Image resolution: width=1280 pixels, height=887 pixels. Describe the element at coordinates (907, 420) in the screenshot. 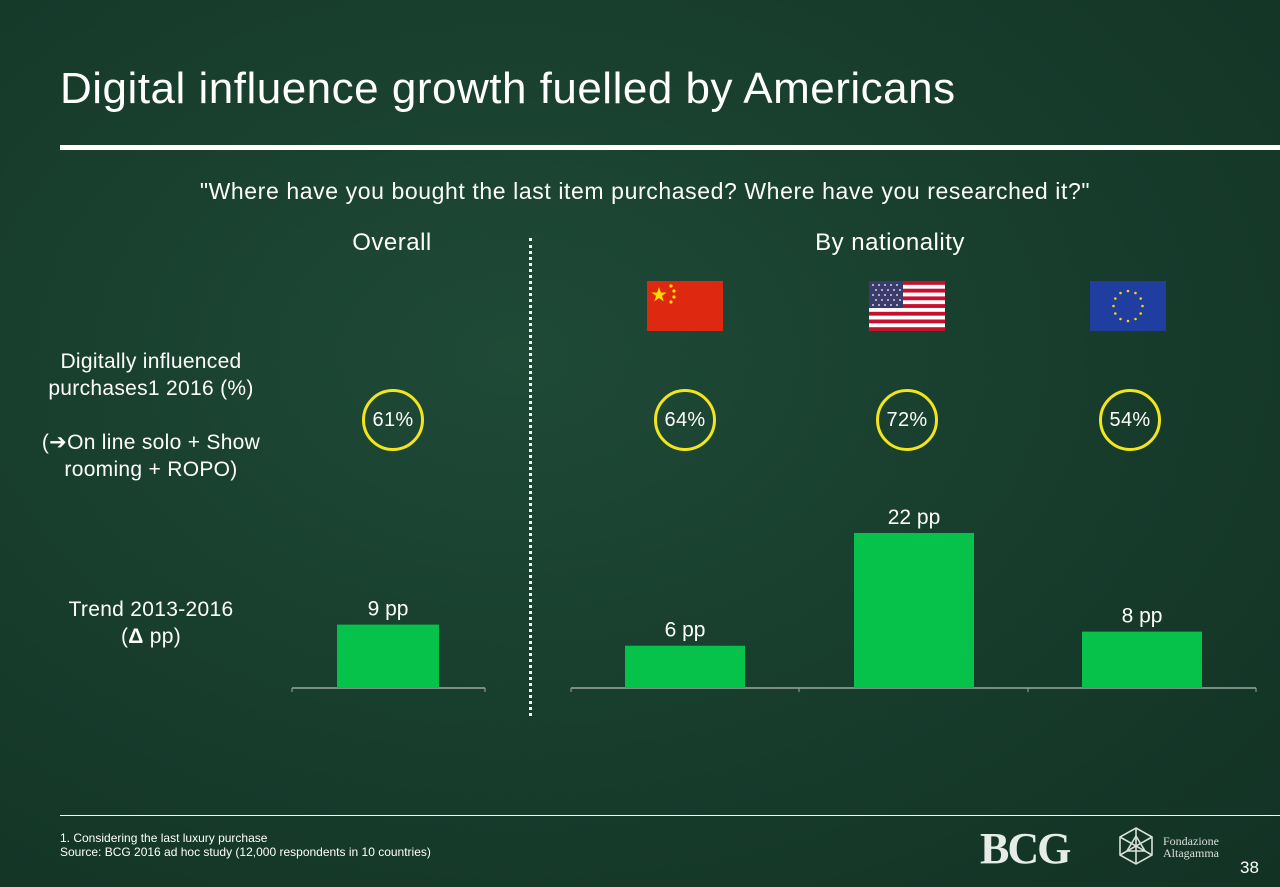

I see `share-circle-usa: 72%` at that location.